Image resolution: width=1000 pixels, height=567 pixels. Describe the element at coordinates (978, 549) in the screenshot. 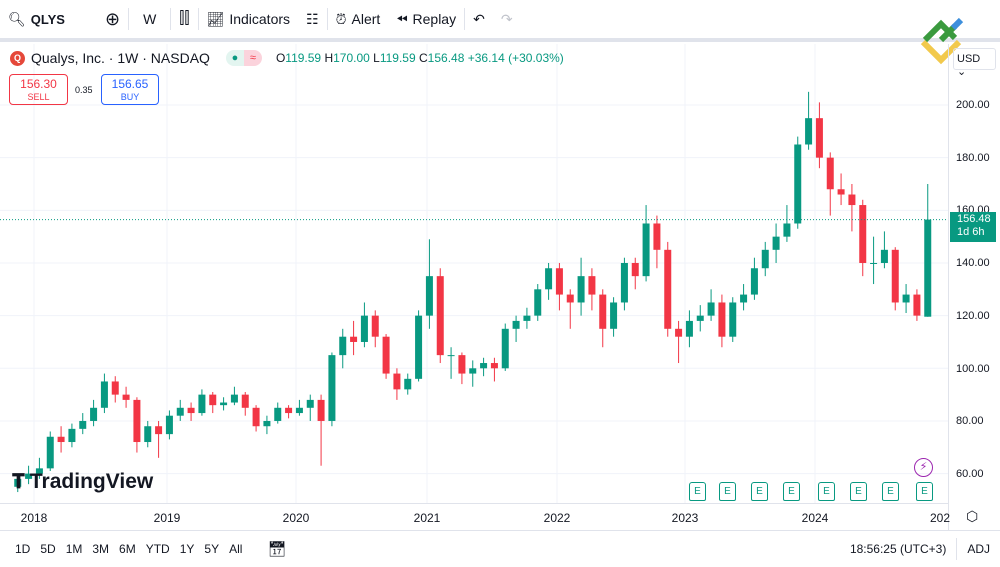

I see `adj-button: ADJ` at that location.